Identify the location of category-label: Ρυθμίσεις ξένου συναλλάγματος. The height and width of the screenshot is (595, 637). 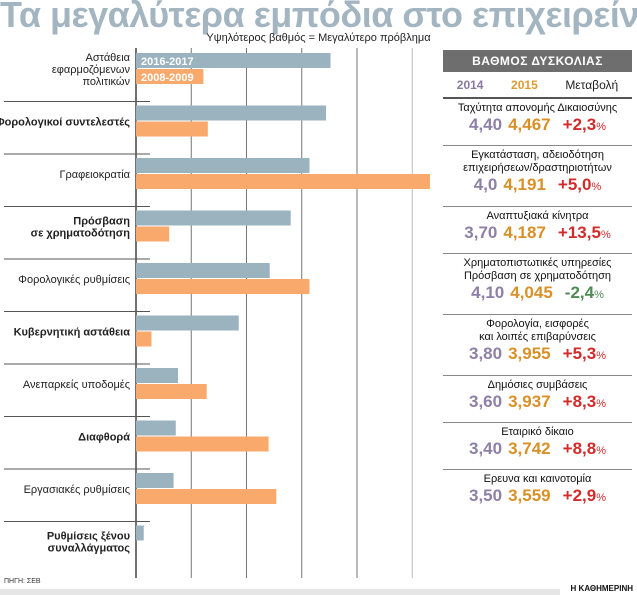
(88, 543).